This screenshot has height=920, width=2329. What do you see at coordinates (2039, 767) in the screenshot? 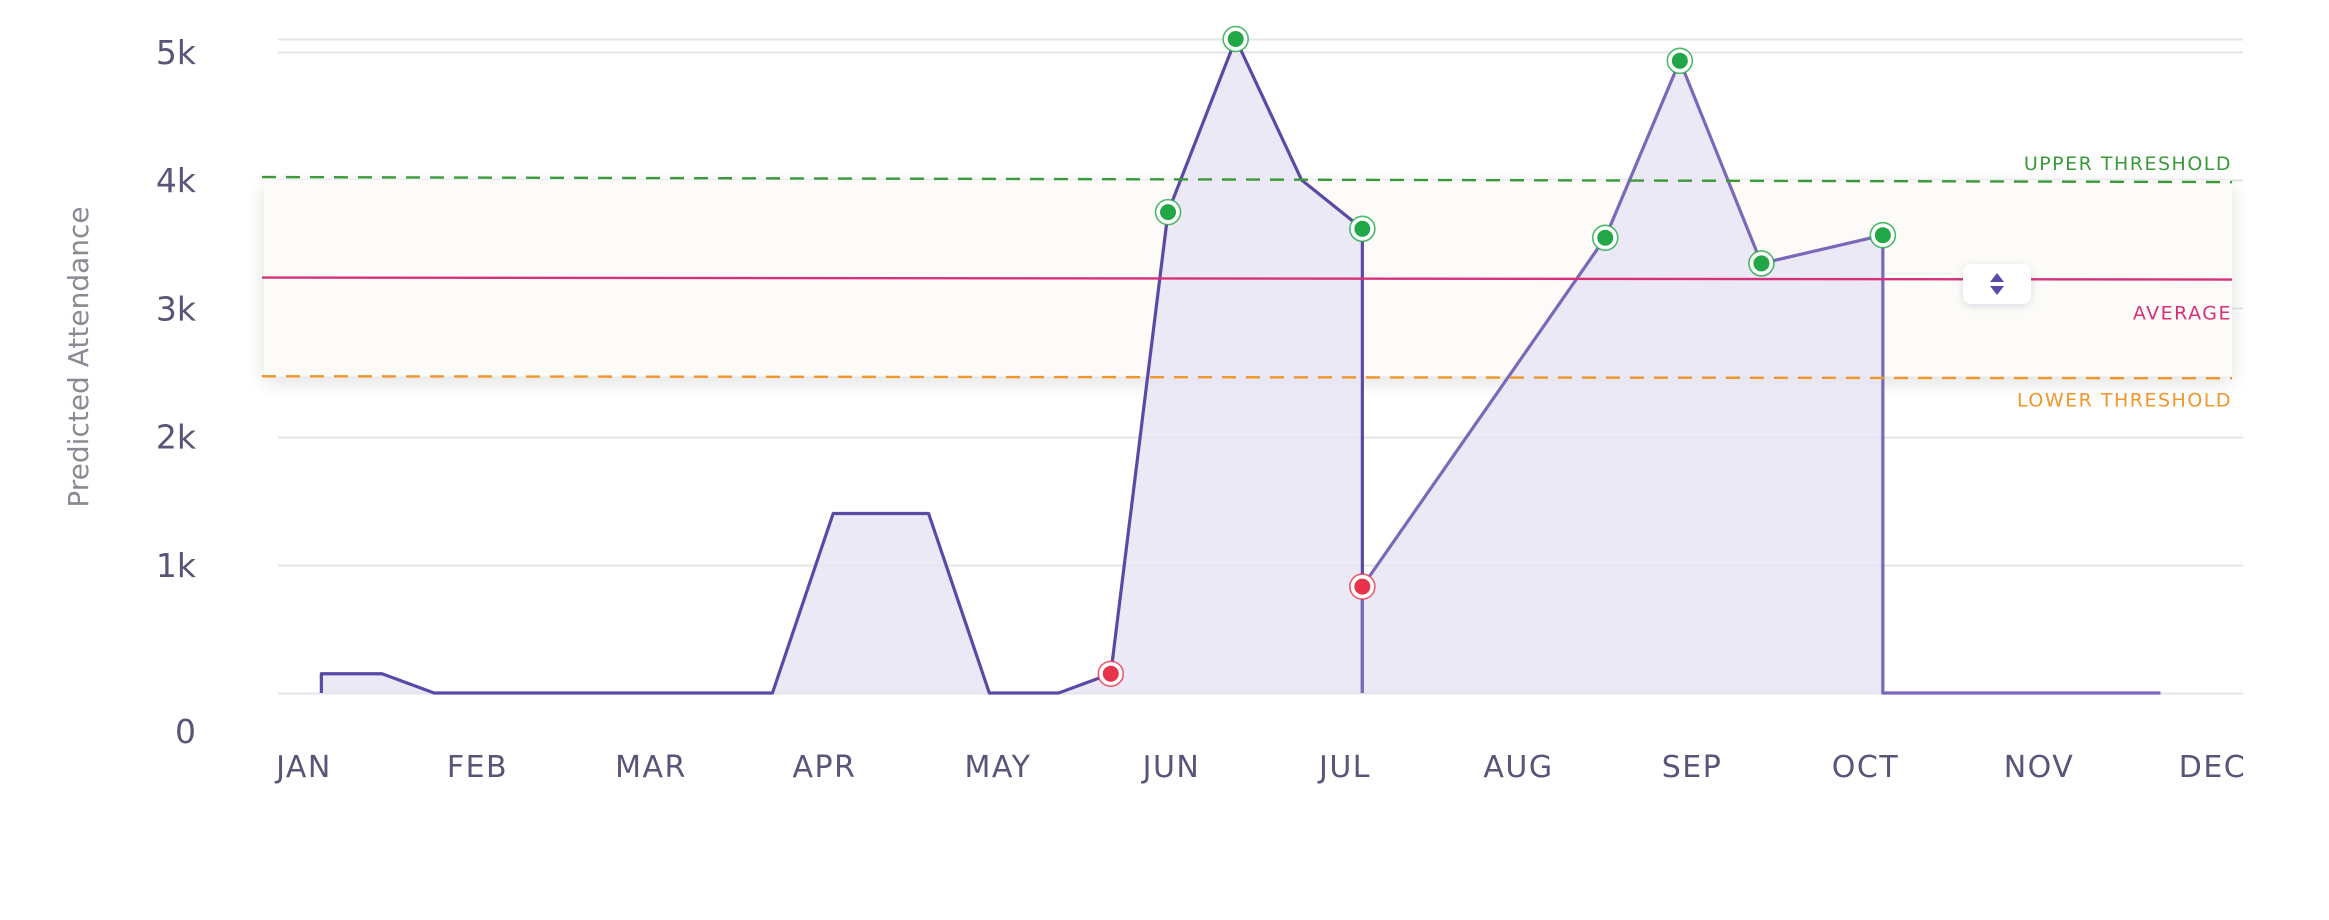
I see `x-tick-label: NOV` at bounding box center [2039, 767].